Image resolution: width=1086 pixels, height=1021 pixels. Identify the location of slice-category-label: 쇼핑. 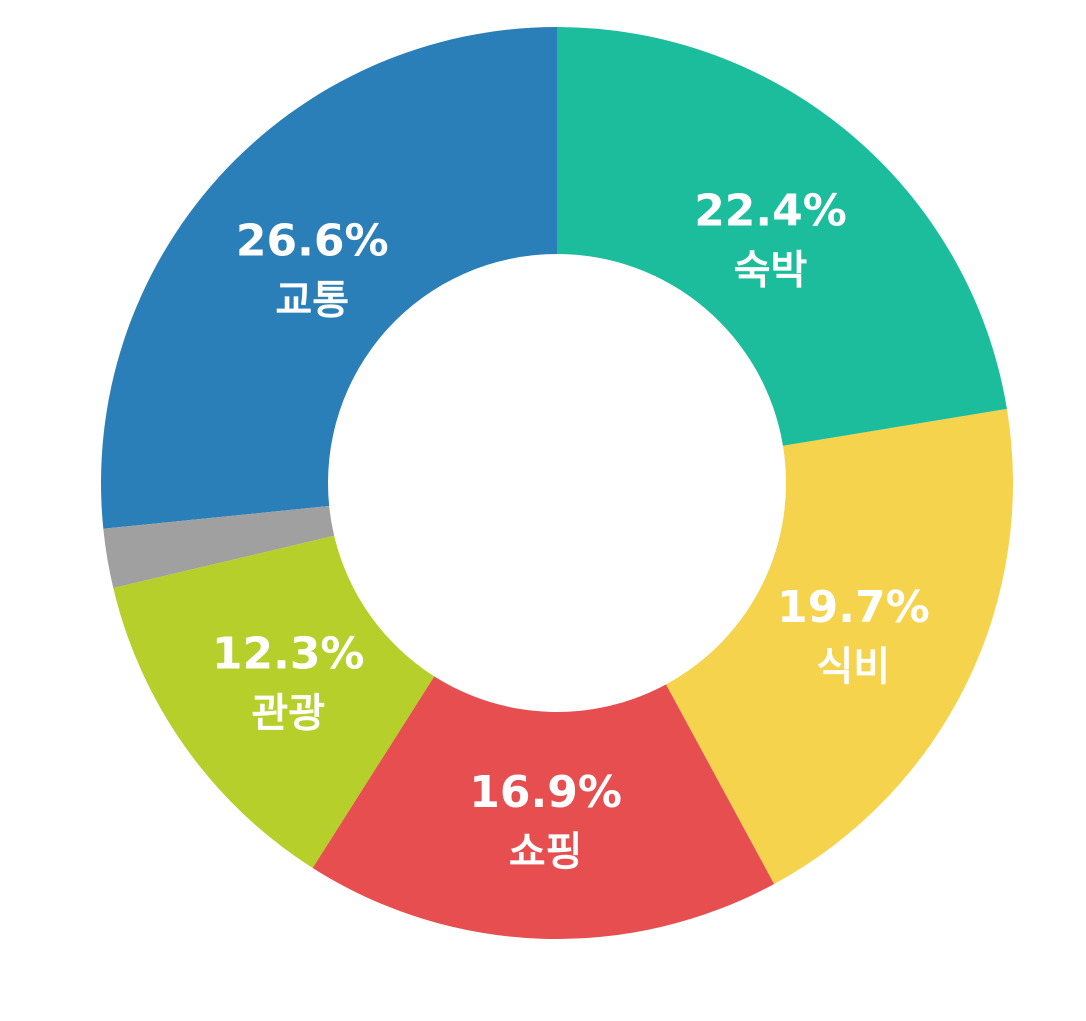
(546, 852).